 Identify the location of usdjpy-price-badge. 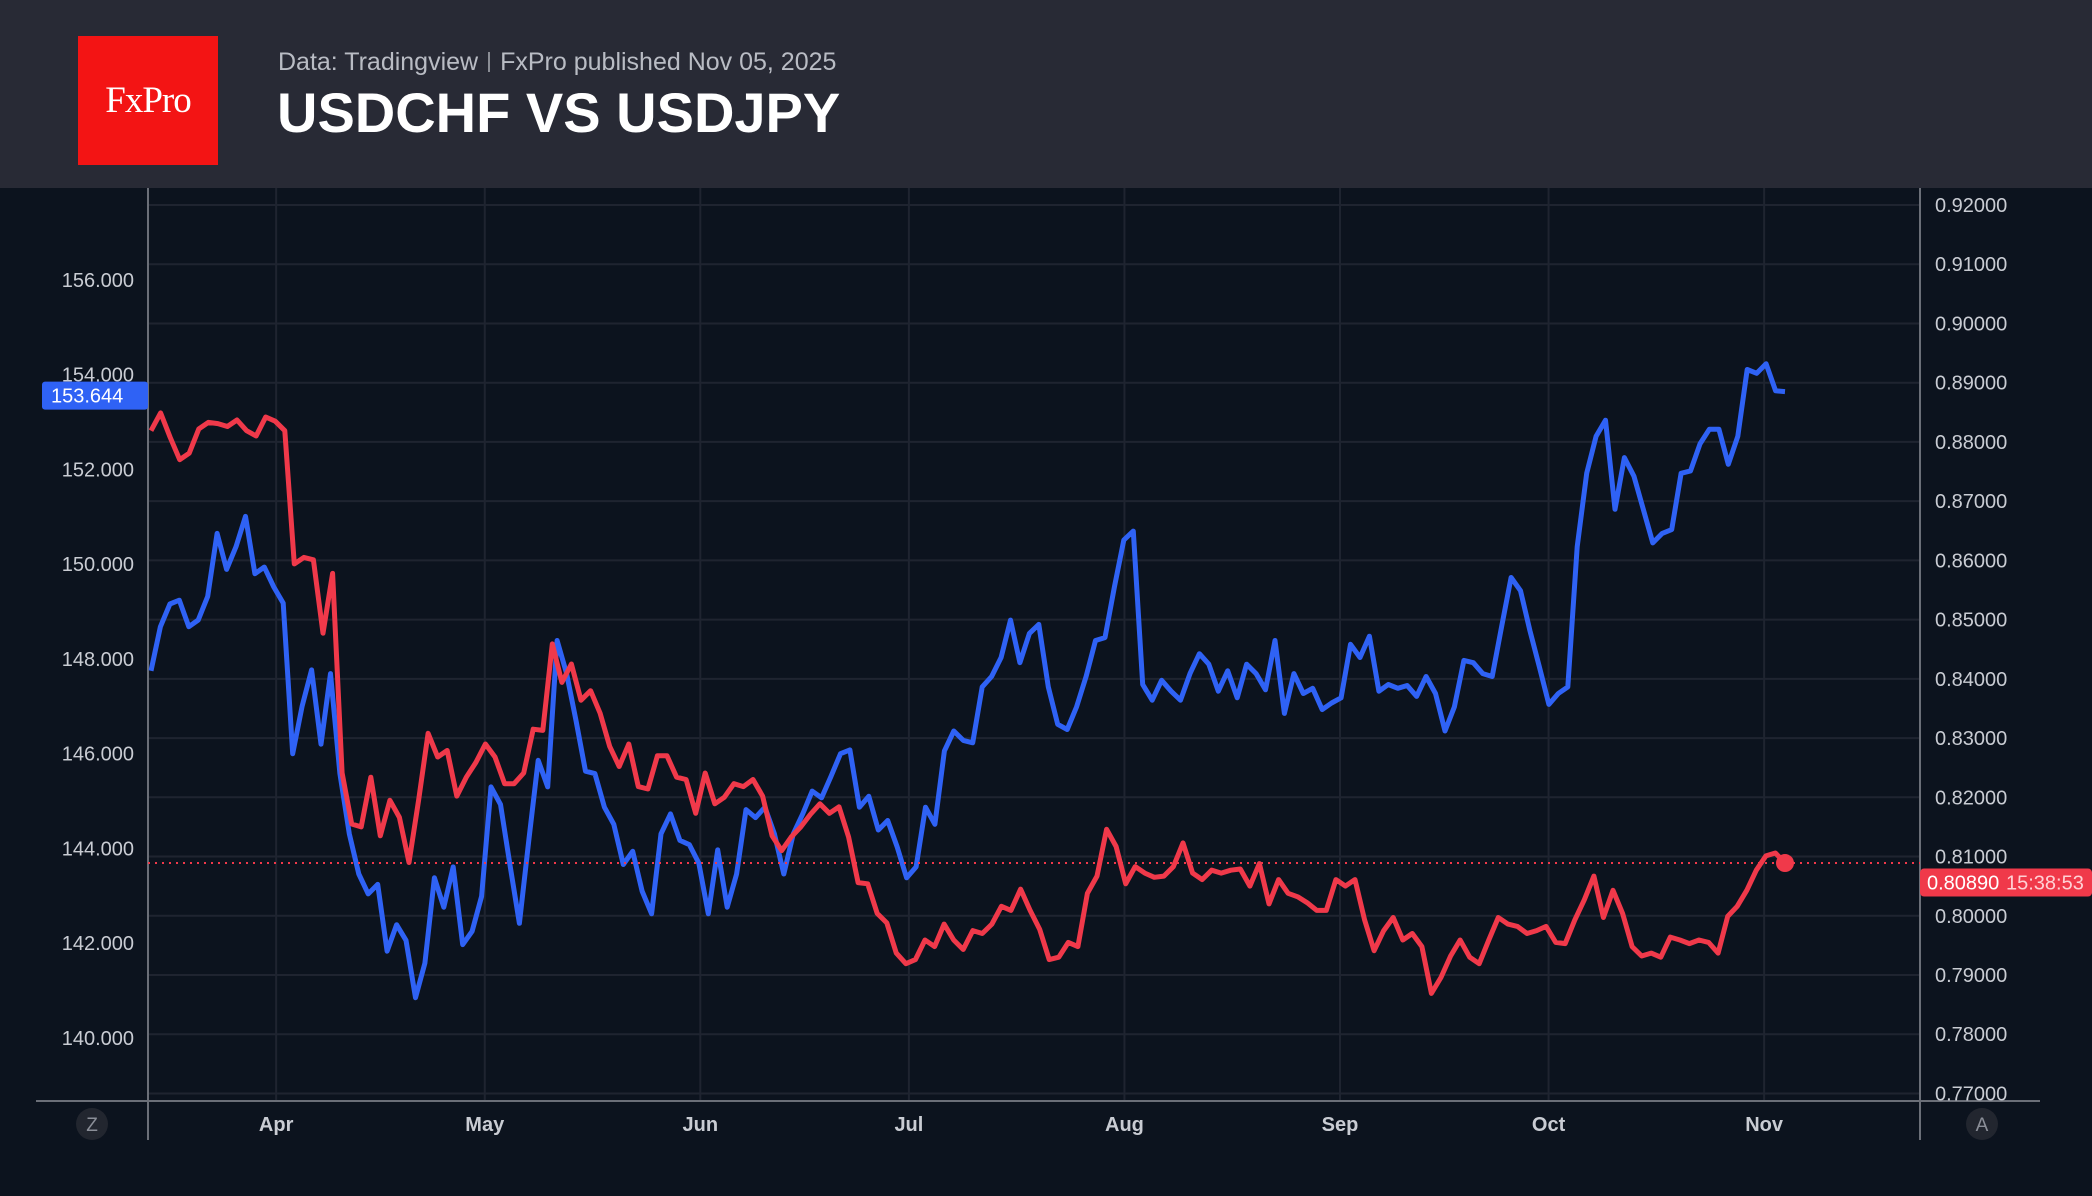
(95, 395).